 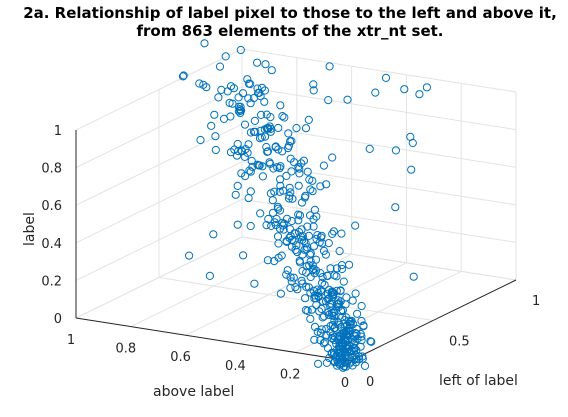 What do you see at coordinates (193, 392) in the screenshot?
I see `y-axis-label: above label` at bounding box center [193, 392].